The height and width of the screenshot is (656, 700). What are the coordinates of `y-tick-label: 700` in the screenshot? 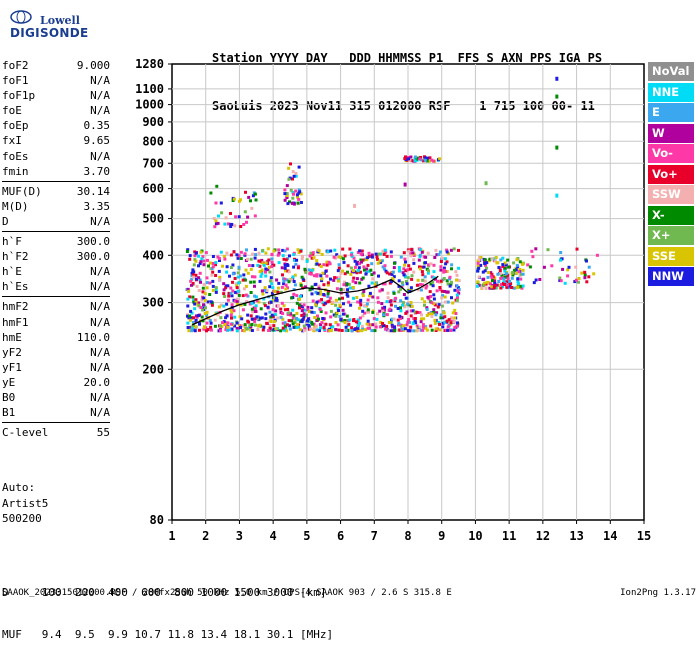 It's located at (153, 163).